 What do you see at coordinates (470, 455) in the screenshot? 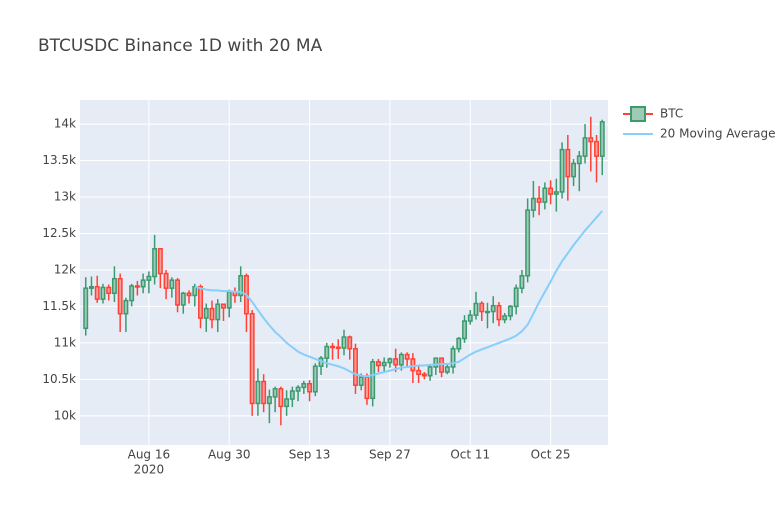
I see `x-tick-label: Oct 11` at bounding box center [470, 455].